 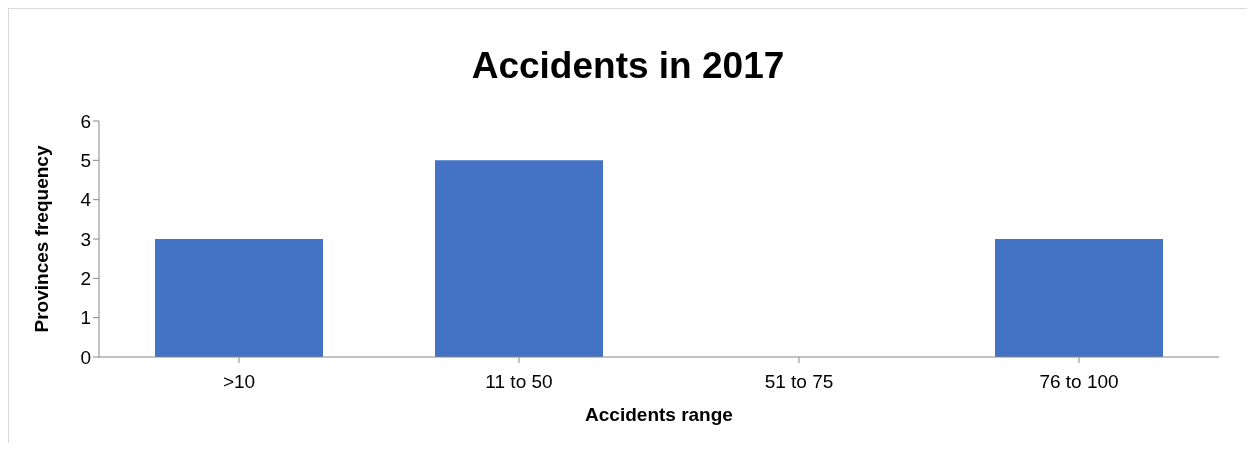 I want to click on x-tick-label: 76 to 100, so click(x=1079, y=382).